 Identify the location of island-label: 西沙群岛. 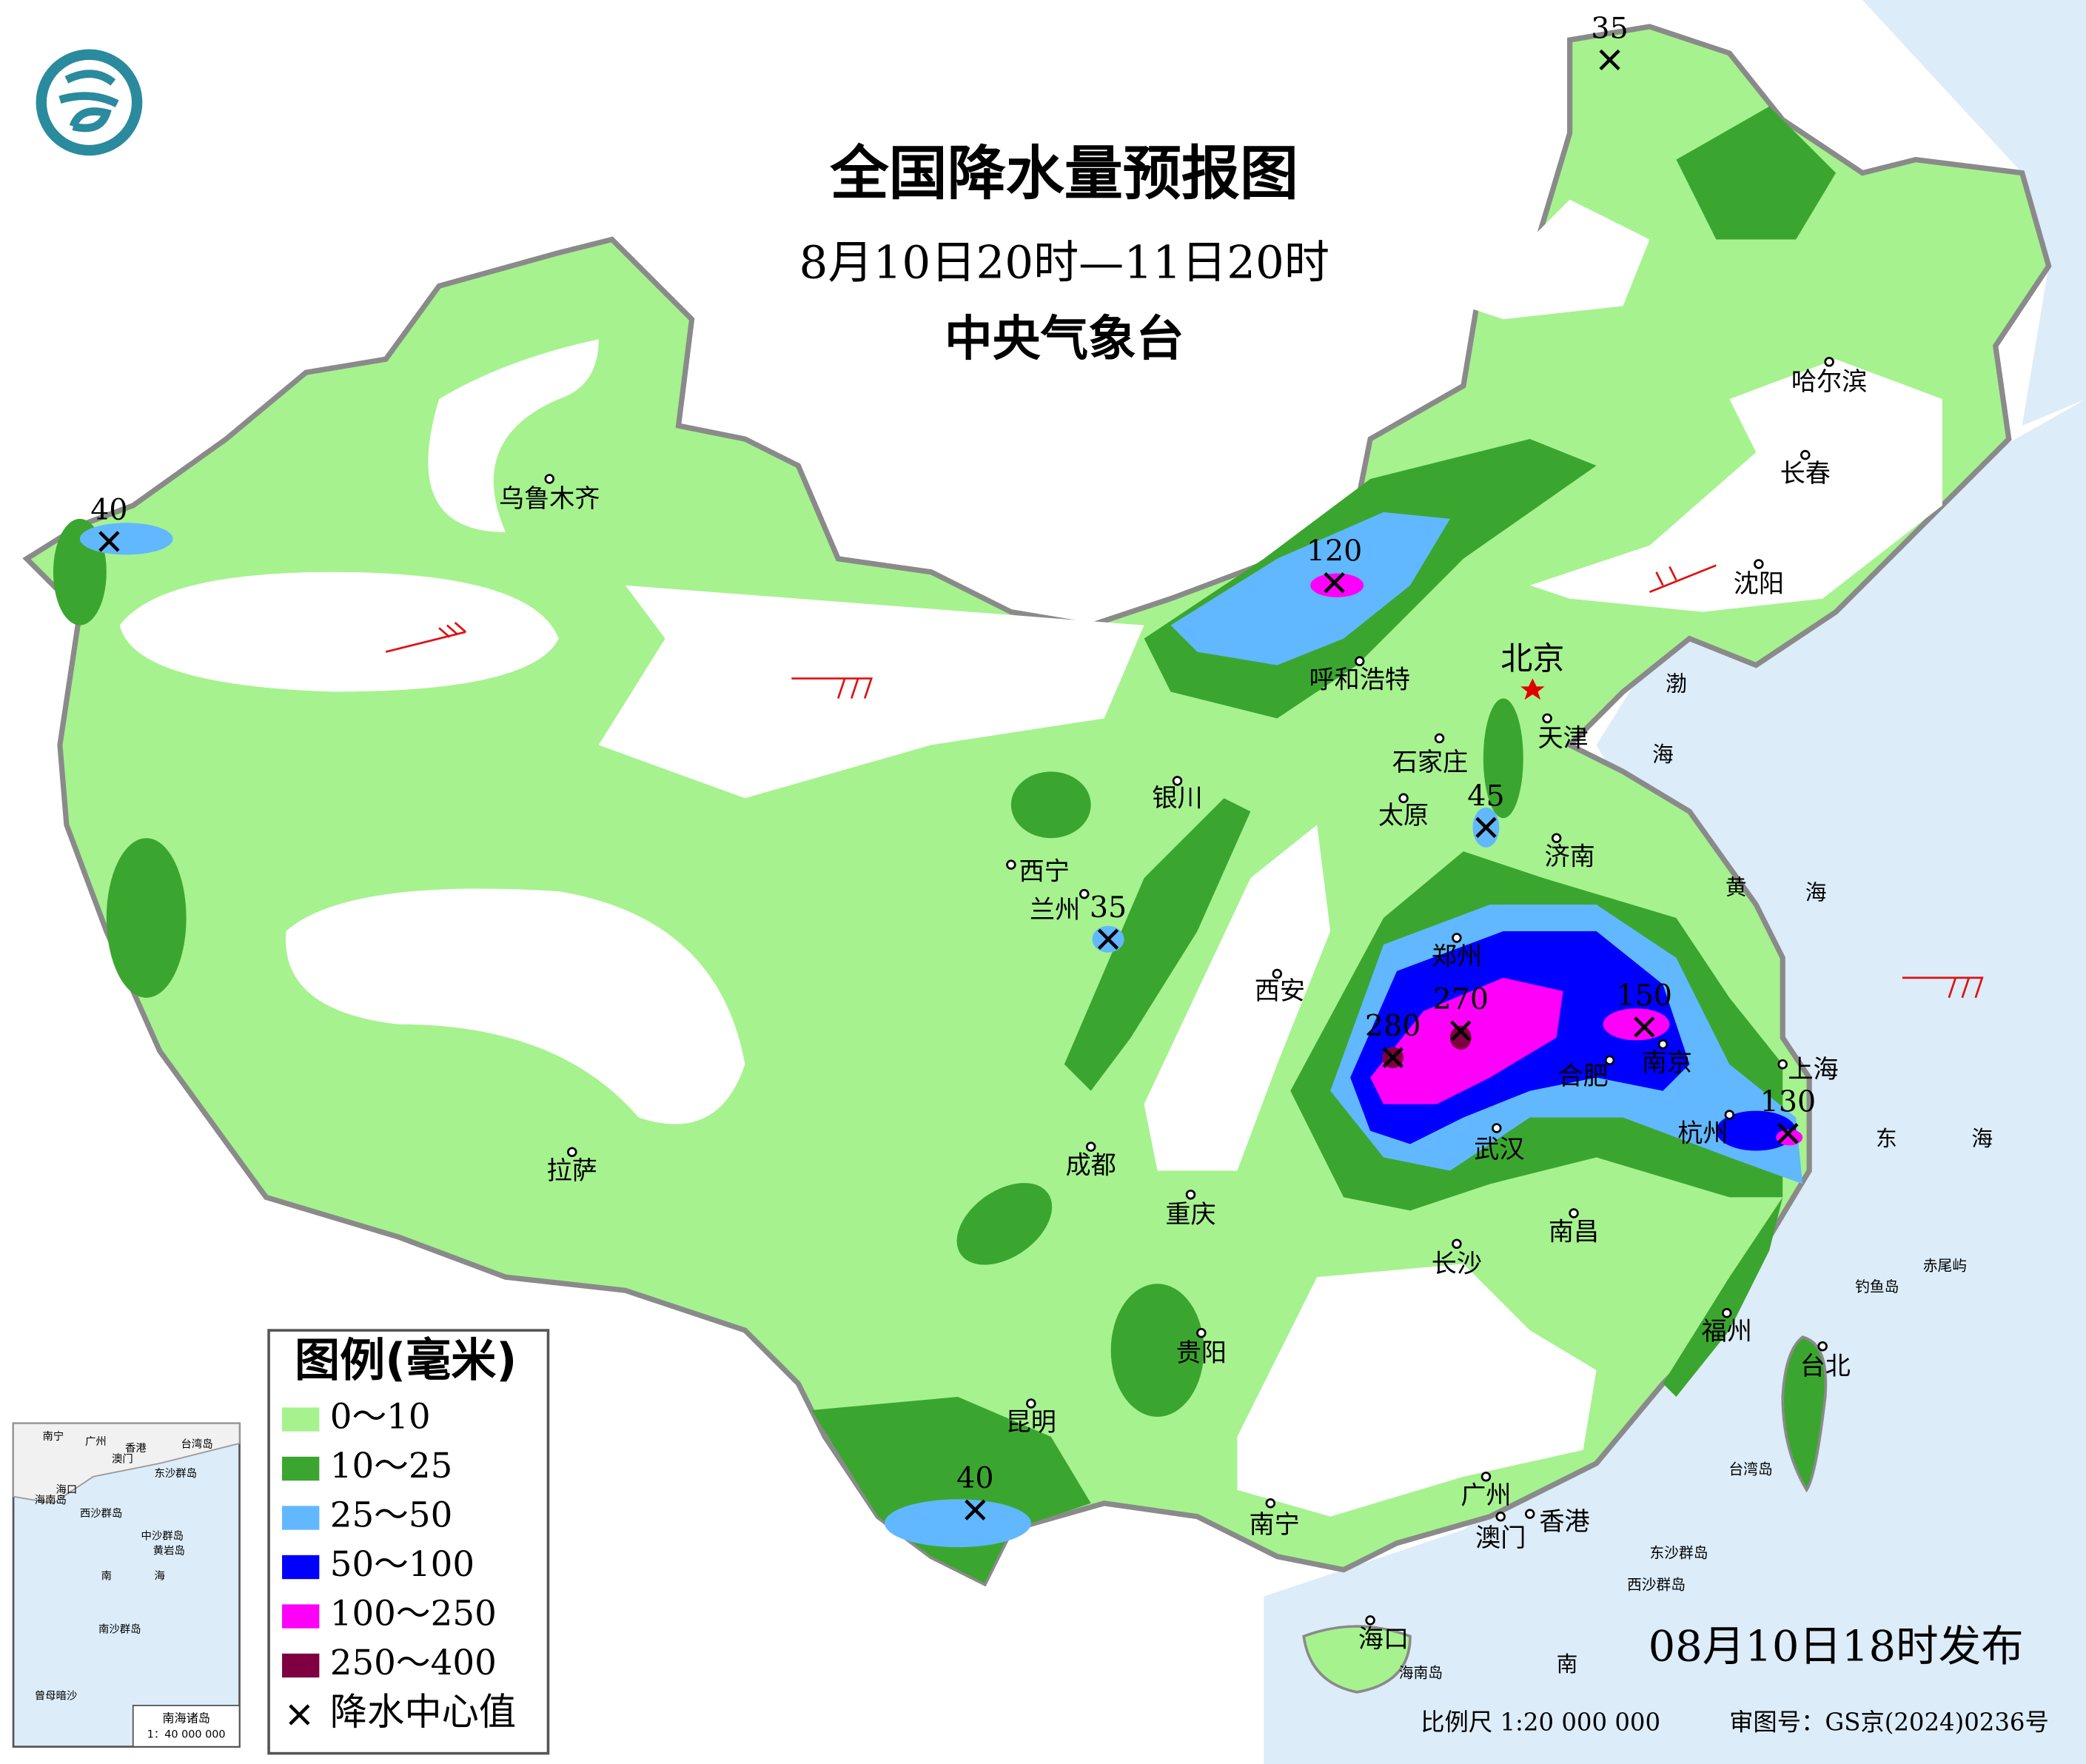
(1656, 1585).